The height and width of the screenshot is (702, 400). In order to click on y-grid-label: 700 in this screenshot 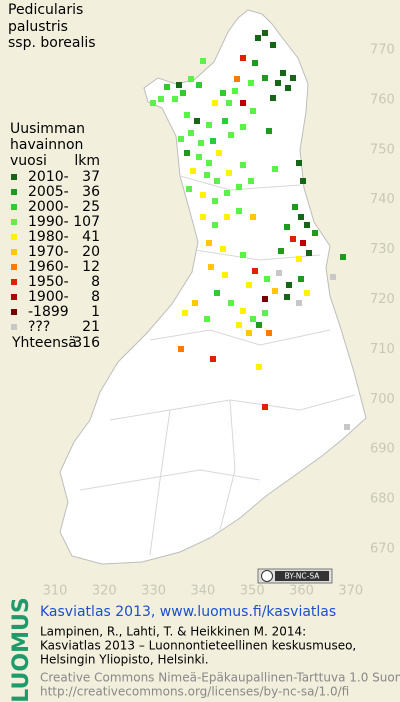, I will do `click(382, 399)`.